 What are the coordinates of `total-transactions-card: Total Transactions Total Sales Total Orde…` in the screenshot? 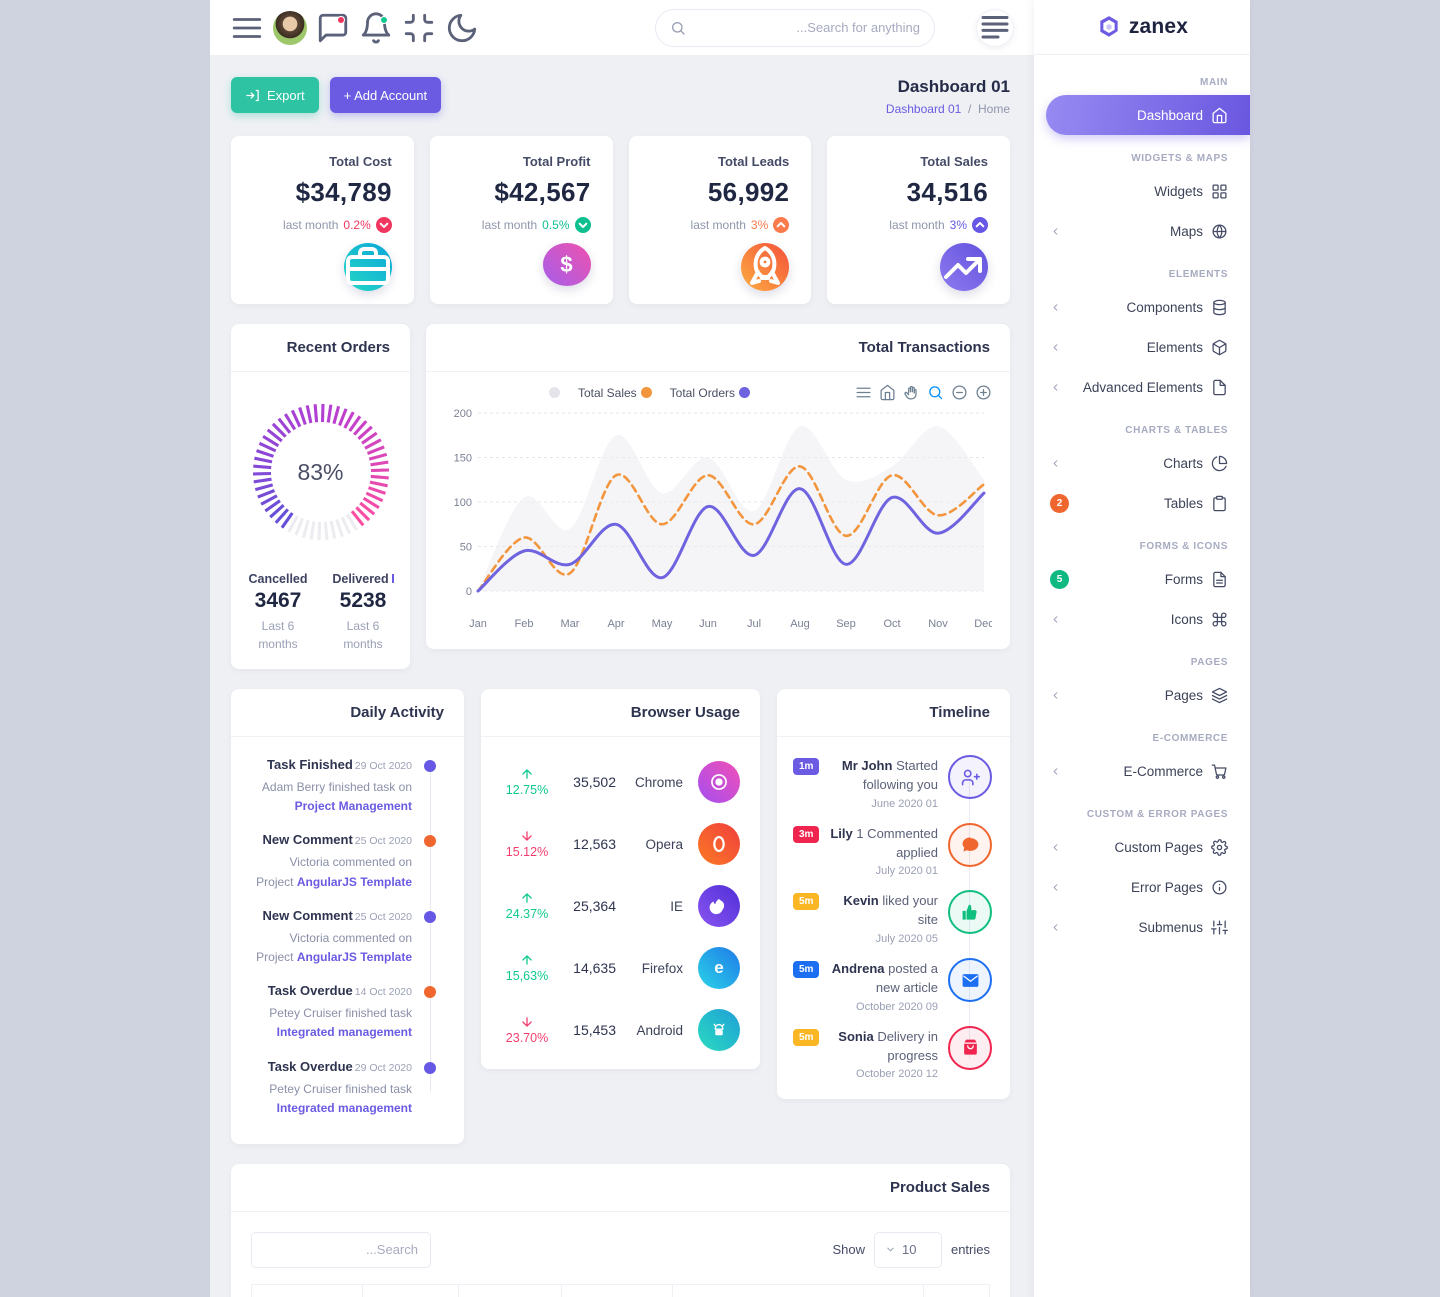 It's located at (718, 486).